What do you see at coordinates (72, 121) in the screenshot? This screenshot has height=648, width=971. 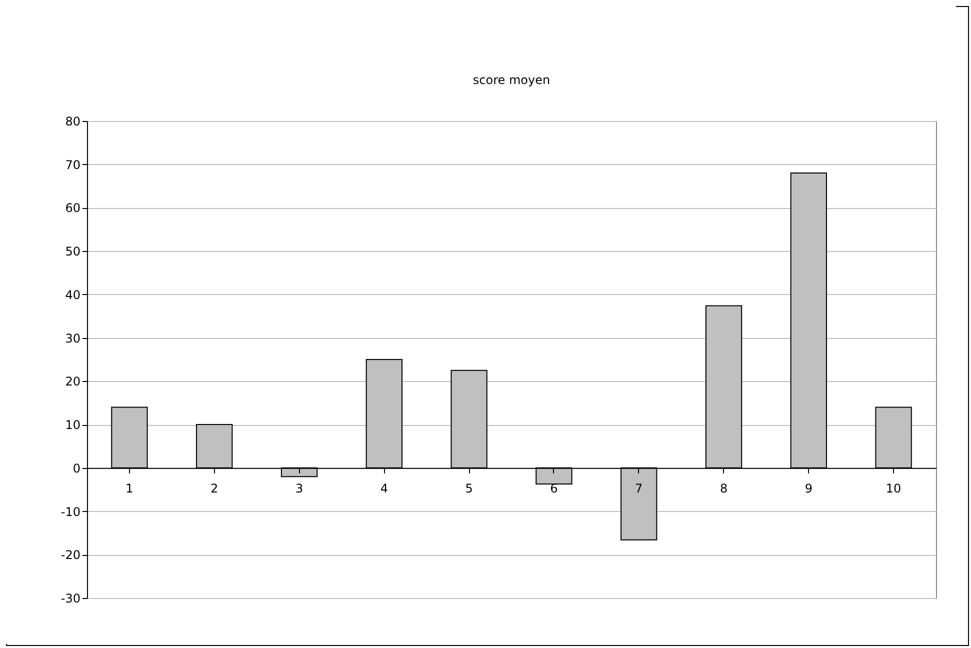 I see `y-tick-label: 80` at bounding box center [72, 121].